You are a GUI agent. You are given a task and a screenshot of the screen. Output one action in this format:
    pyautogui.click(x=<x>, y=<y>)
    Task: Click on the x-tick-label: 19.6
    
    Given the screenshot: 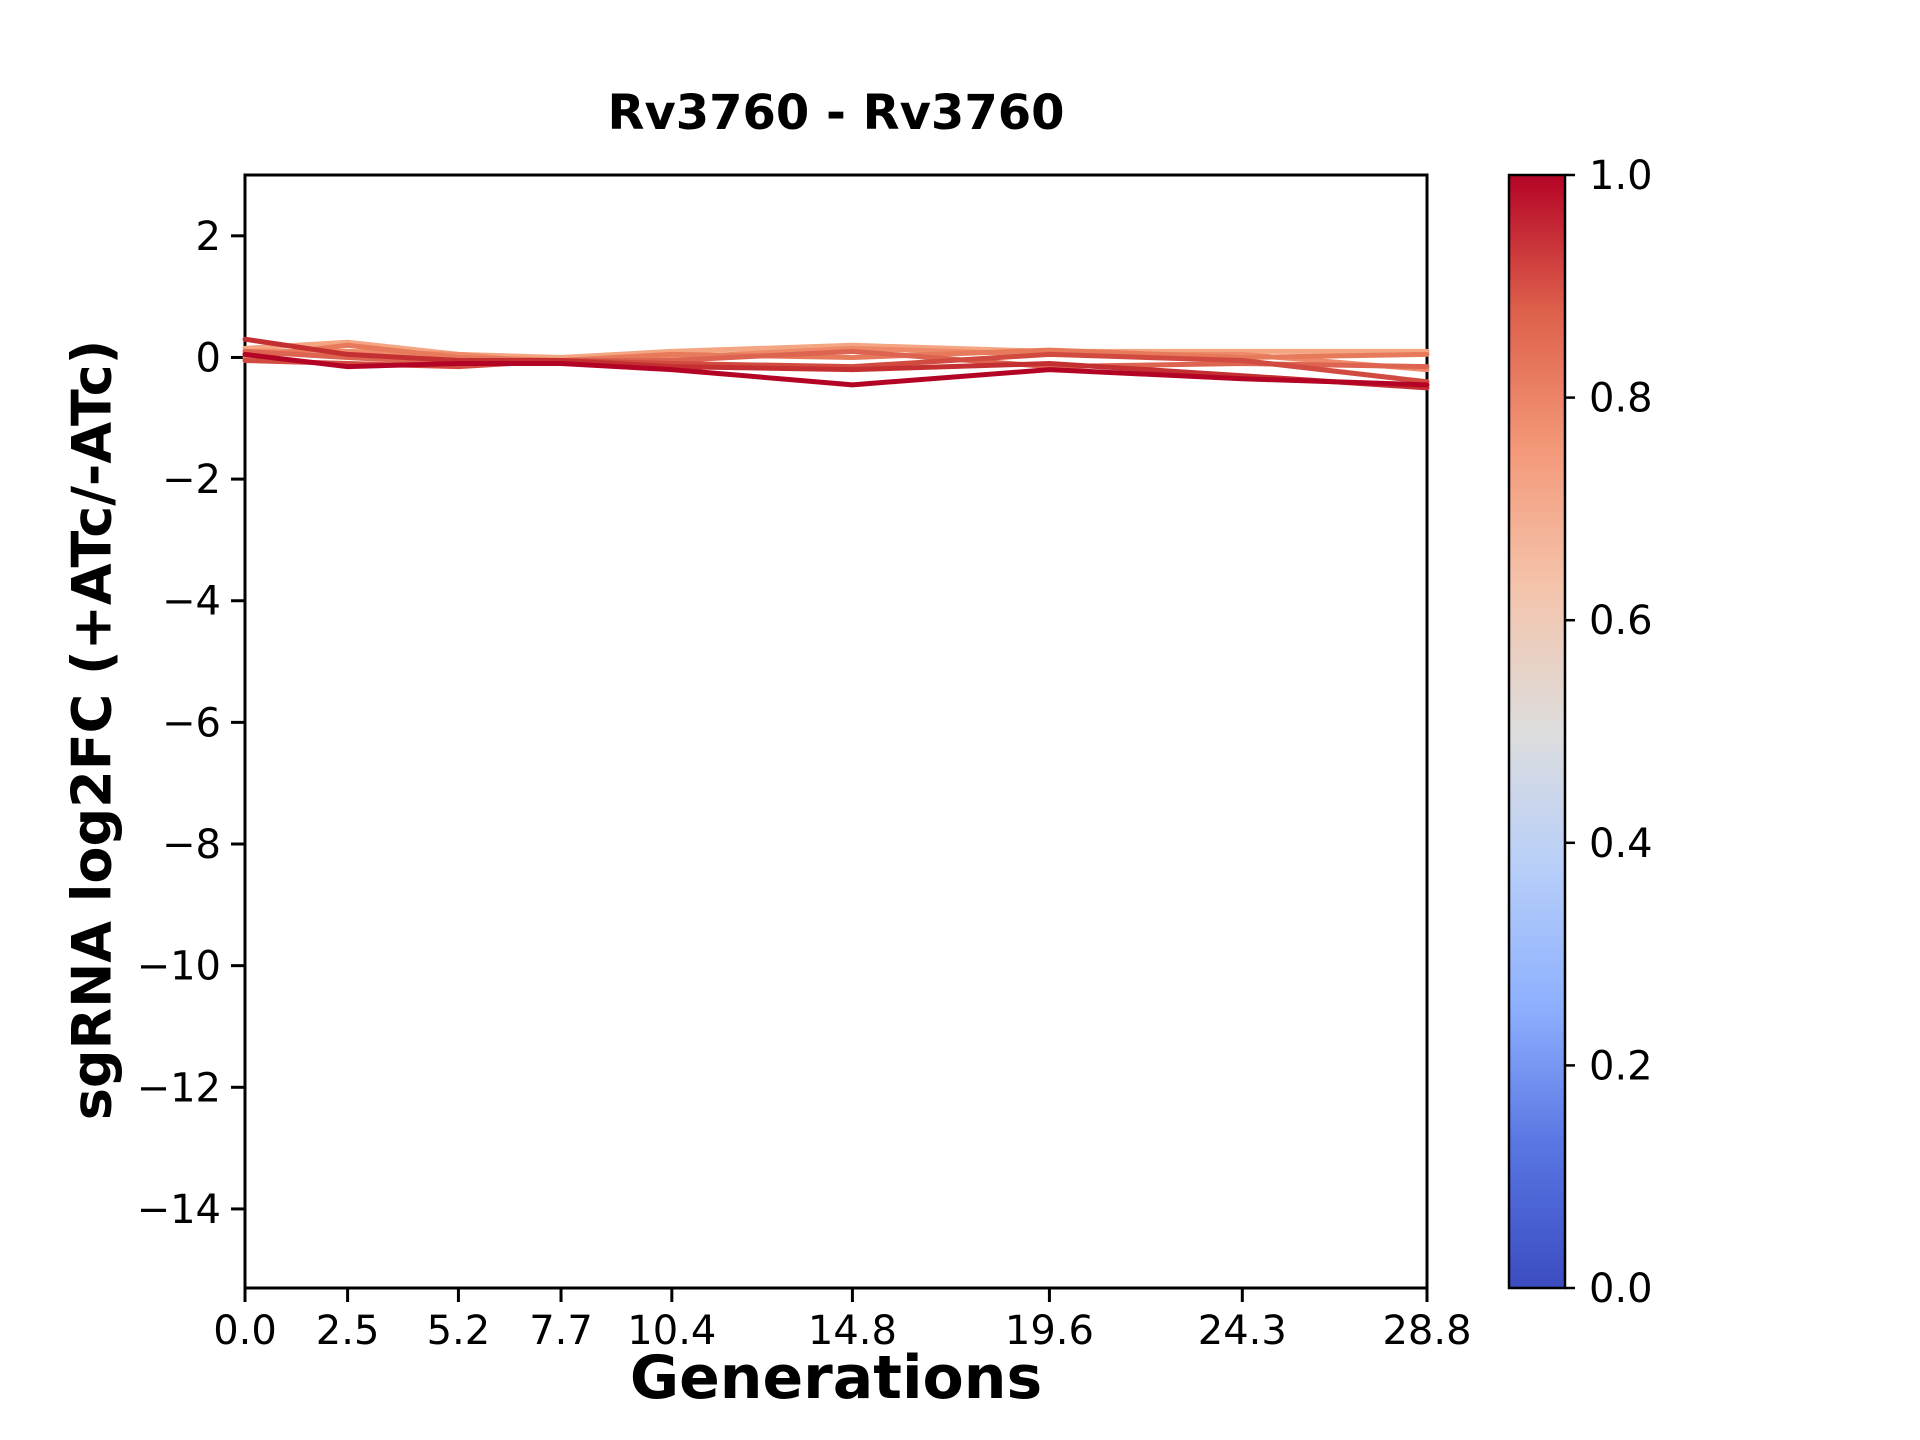 What is the action you would take?
    pyautogui.click(x=1049, y=1331)
    